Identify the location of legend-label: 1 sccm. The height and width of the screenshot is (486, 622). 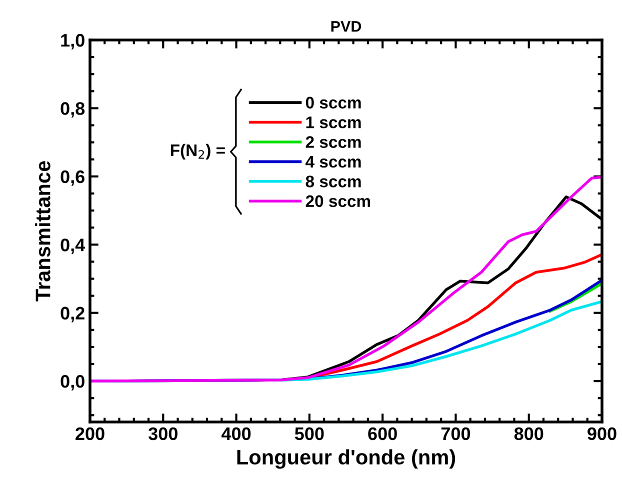
(333, 122).